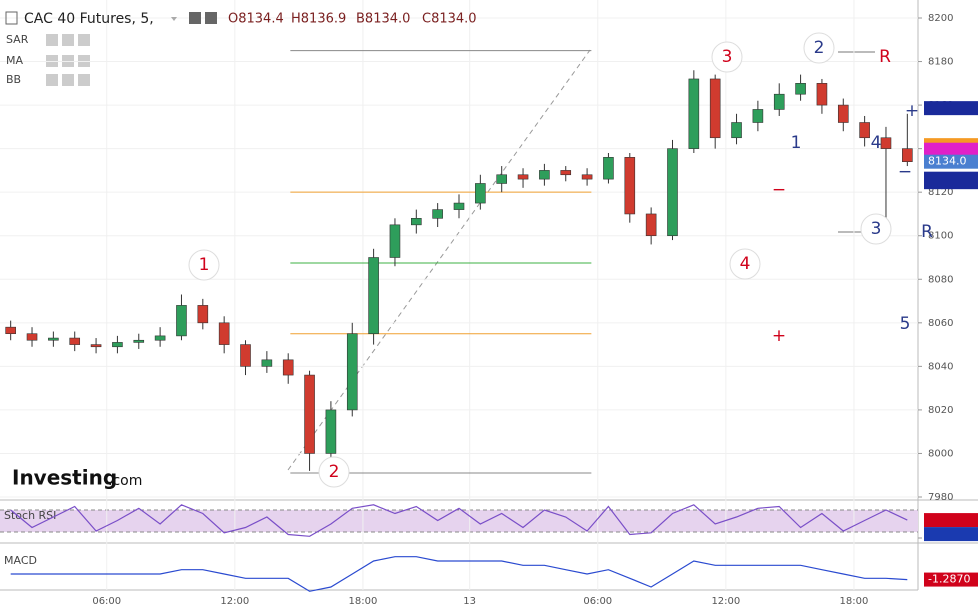 The height and width of the screenshot is (607, 978). Describe the element at coordinates (89, 19) in the screenshot. I see `symbol: CAC 40 Futures, 5,` at that location.